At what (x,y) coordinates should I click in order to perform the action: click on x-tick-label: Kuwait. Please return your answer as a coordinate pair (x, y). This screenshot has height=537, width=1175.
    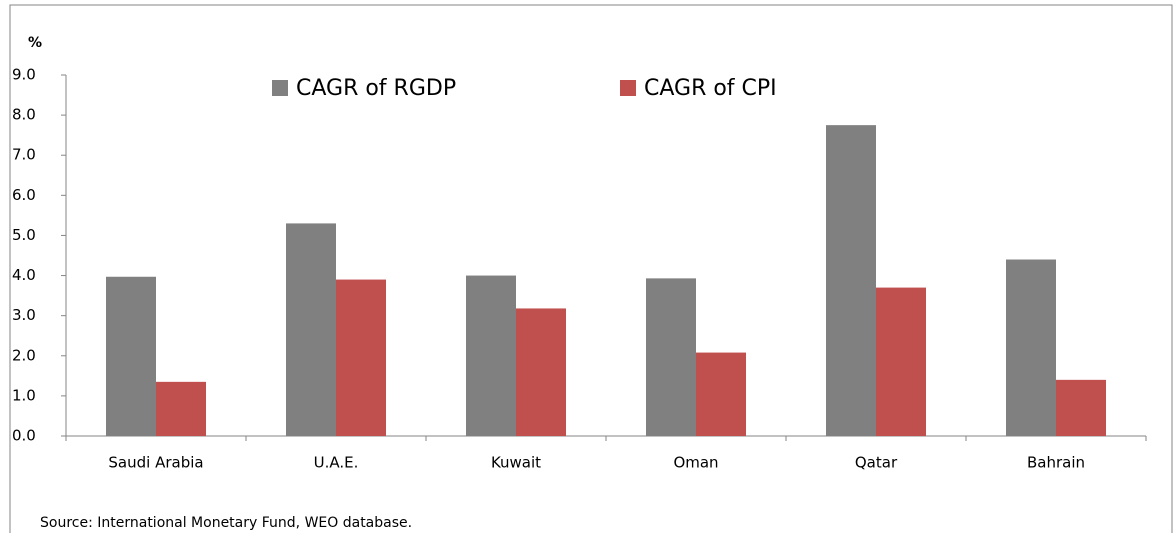
    Looking at the image, I should click on (516, 463).